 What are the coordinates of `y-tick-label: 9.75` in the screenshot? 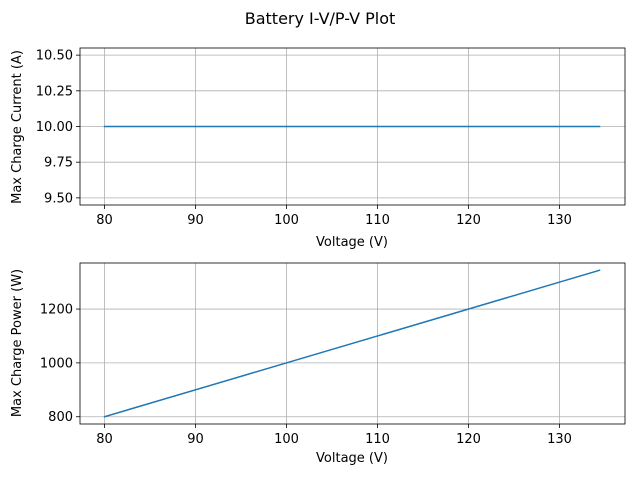 It's located at (58, 163).